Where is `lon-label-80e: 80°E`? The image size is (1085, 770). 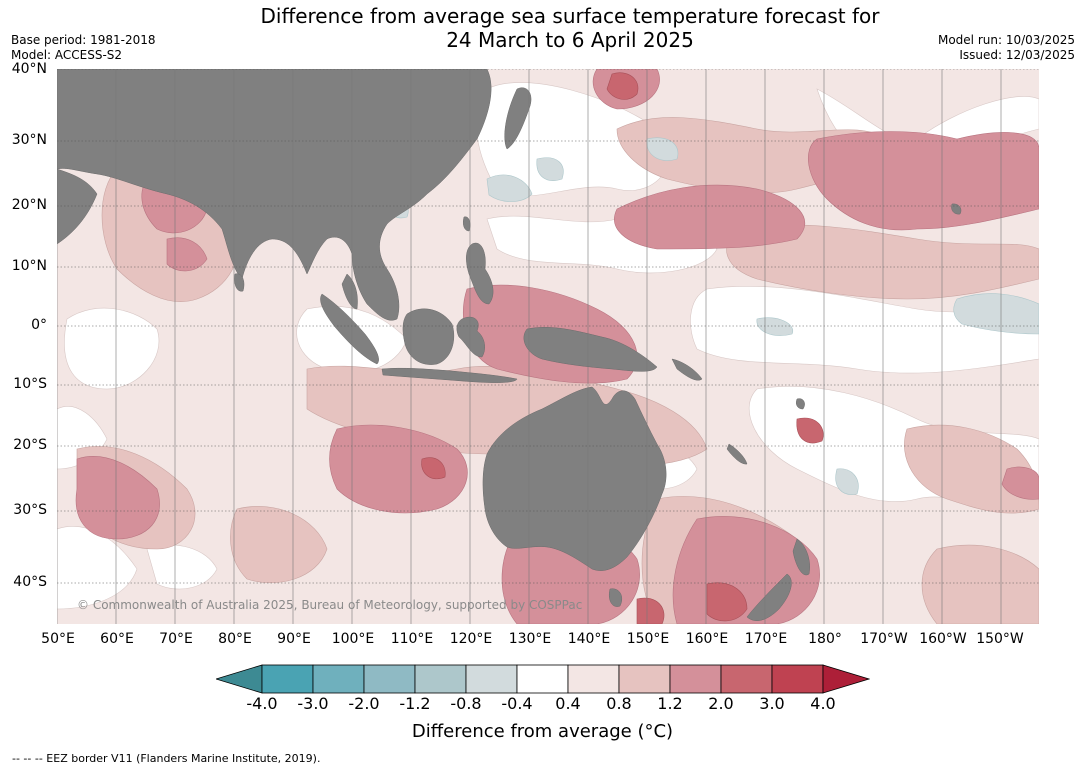 lon-label-80e: 80°E is located at coordinates (235, 639).